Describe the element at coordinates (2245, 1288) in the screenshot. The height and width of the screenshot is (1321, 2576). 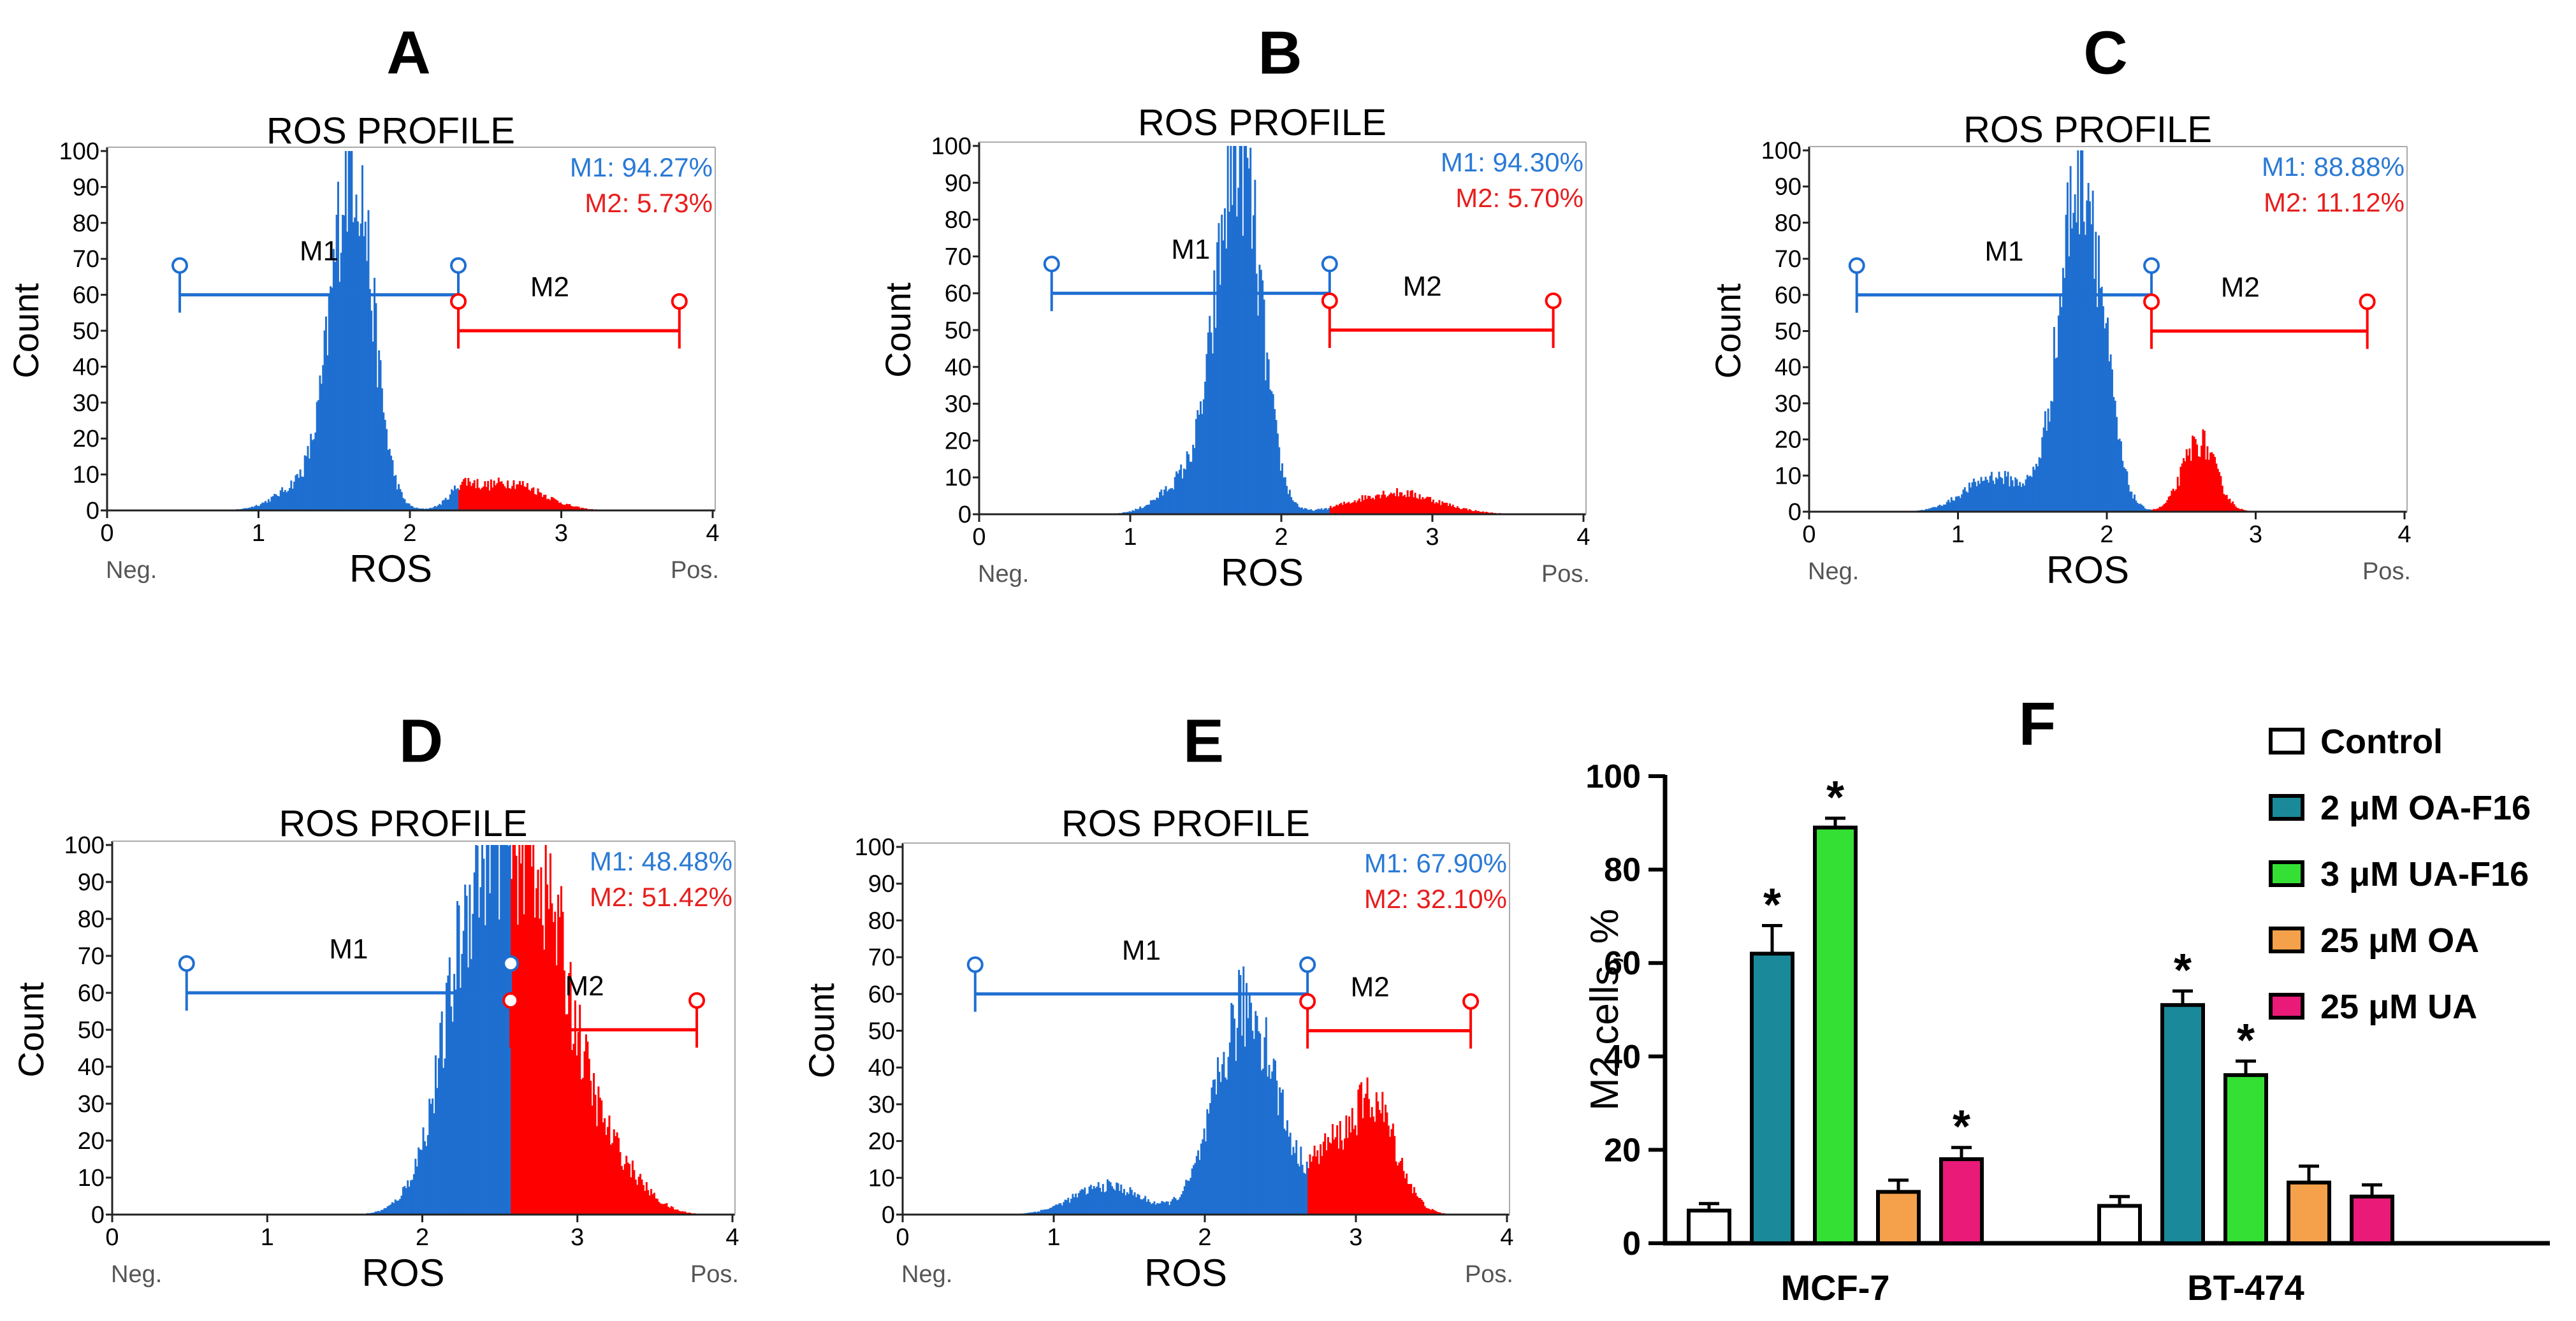
I see `x-category-label: BT-474` at that location.